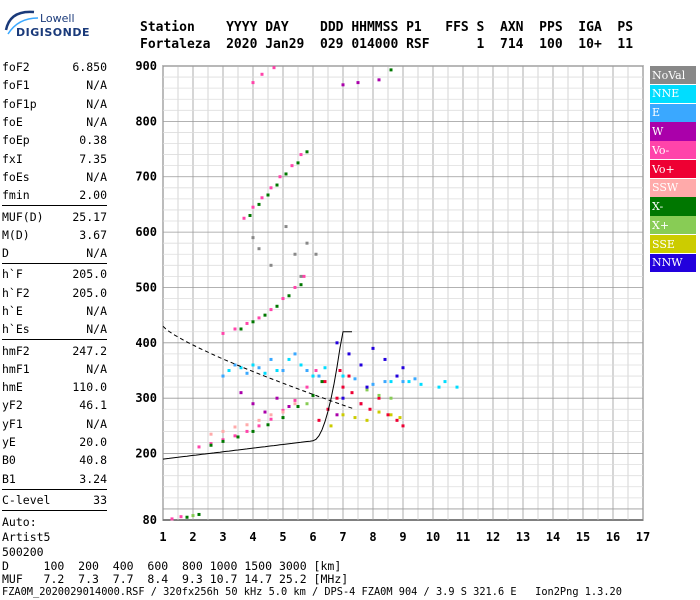  Describe the element at coordinates (89, 387) in the screenshot. I see `param-value: 110.0` at that location.